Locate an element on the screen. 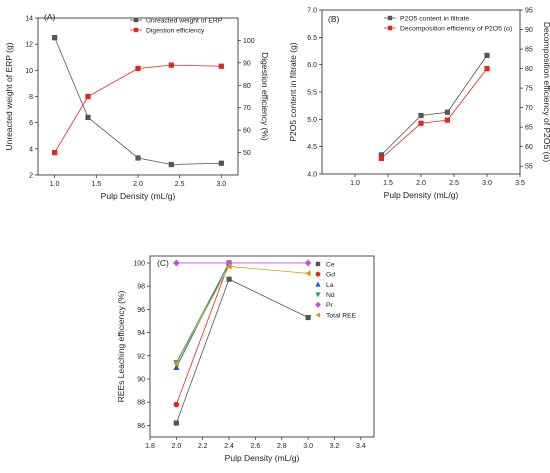 This screenshot has height=473, width=550. y2-tick-label: 95 is located at coordinates (529, 11).